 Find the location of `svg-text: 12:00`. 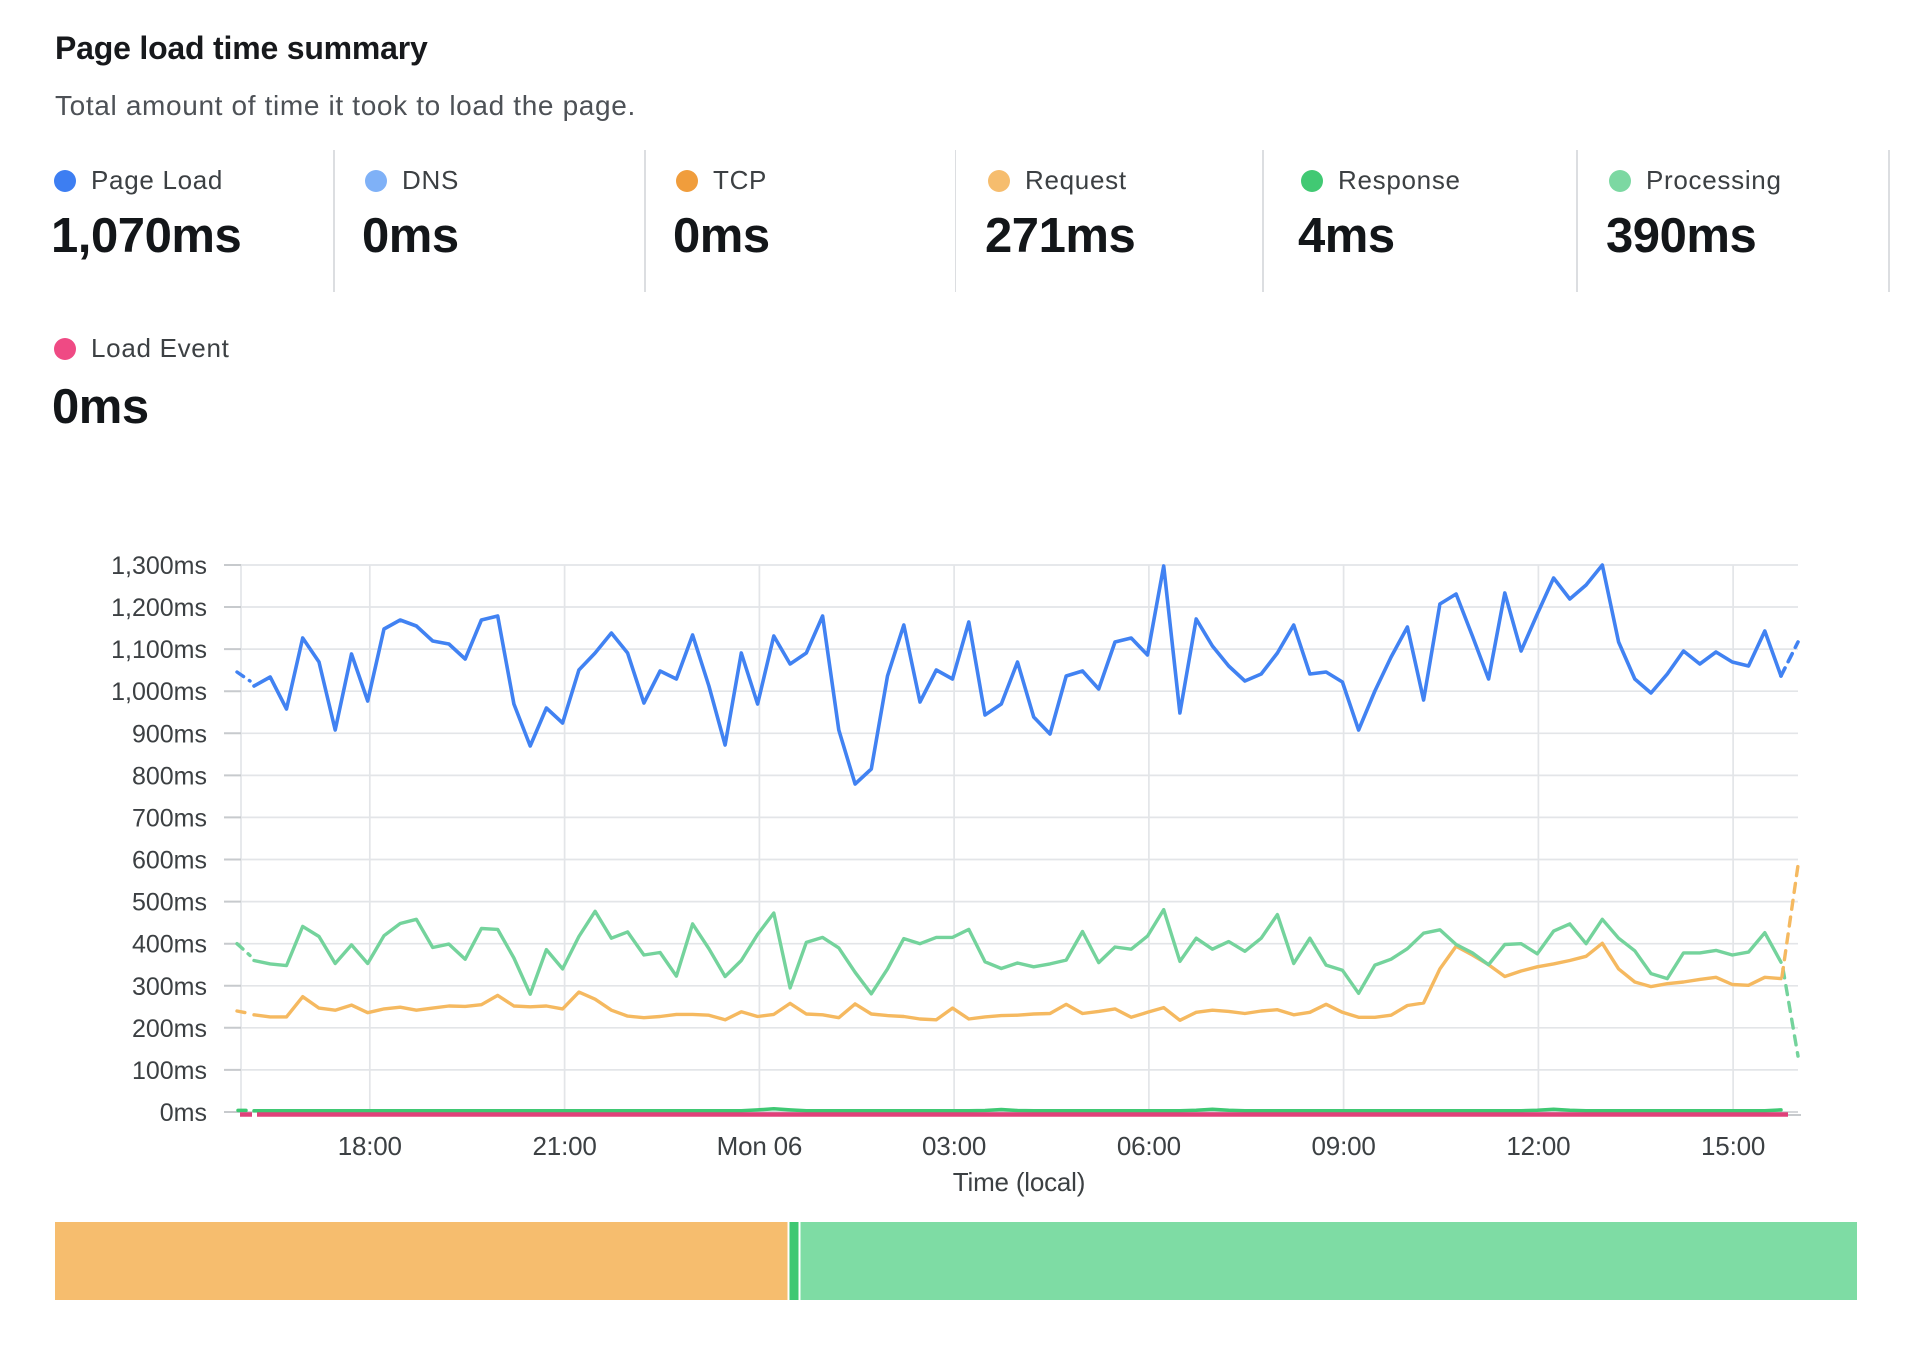

svg-text: 12:00 is located at coordinates (1538, 1146).